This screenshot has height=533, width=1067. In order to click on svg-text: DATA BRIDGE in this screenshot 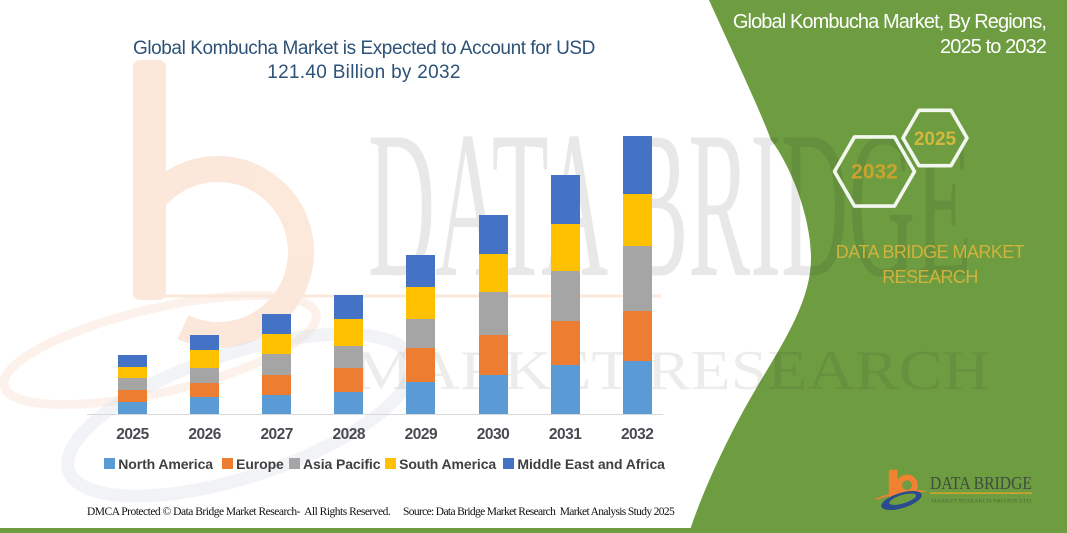, I will do `click(981, 483)`.